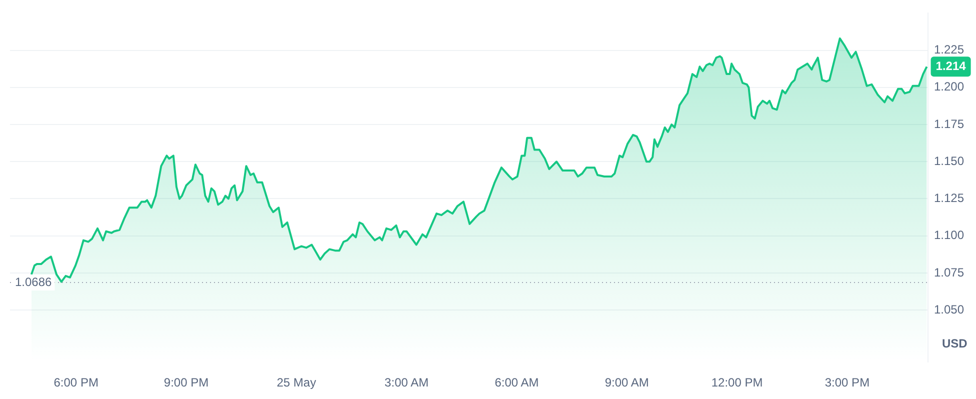  What do you see at coordinates (949, 161) in the screenshot?
I see `y-tick-label: 1.150` at bounding box center [949, 161].